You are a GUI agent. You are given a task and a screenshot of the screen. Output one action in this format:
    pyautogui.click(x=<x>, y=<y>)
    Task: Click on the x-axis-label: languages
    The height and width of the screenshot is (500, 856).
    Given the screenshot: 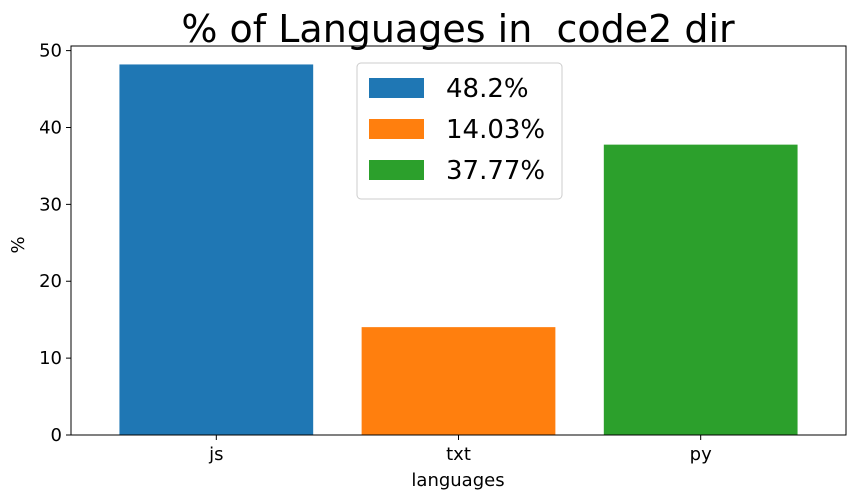 What is the action you would take?
    pyautogui.click(x=457, y=480)
    